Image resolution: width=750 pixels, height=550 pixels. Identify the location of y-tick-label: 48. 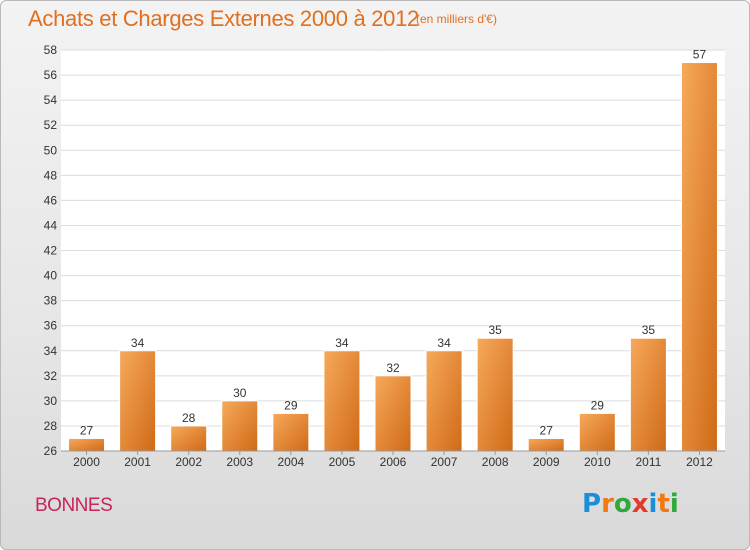
(51, 175).